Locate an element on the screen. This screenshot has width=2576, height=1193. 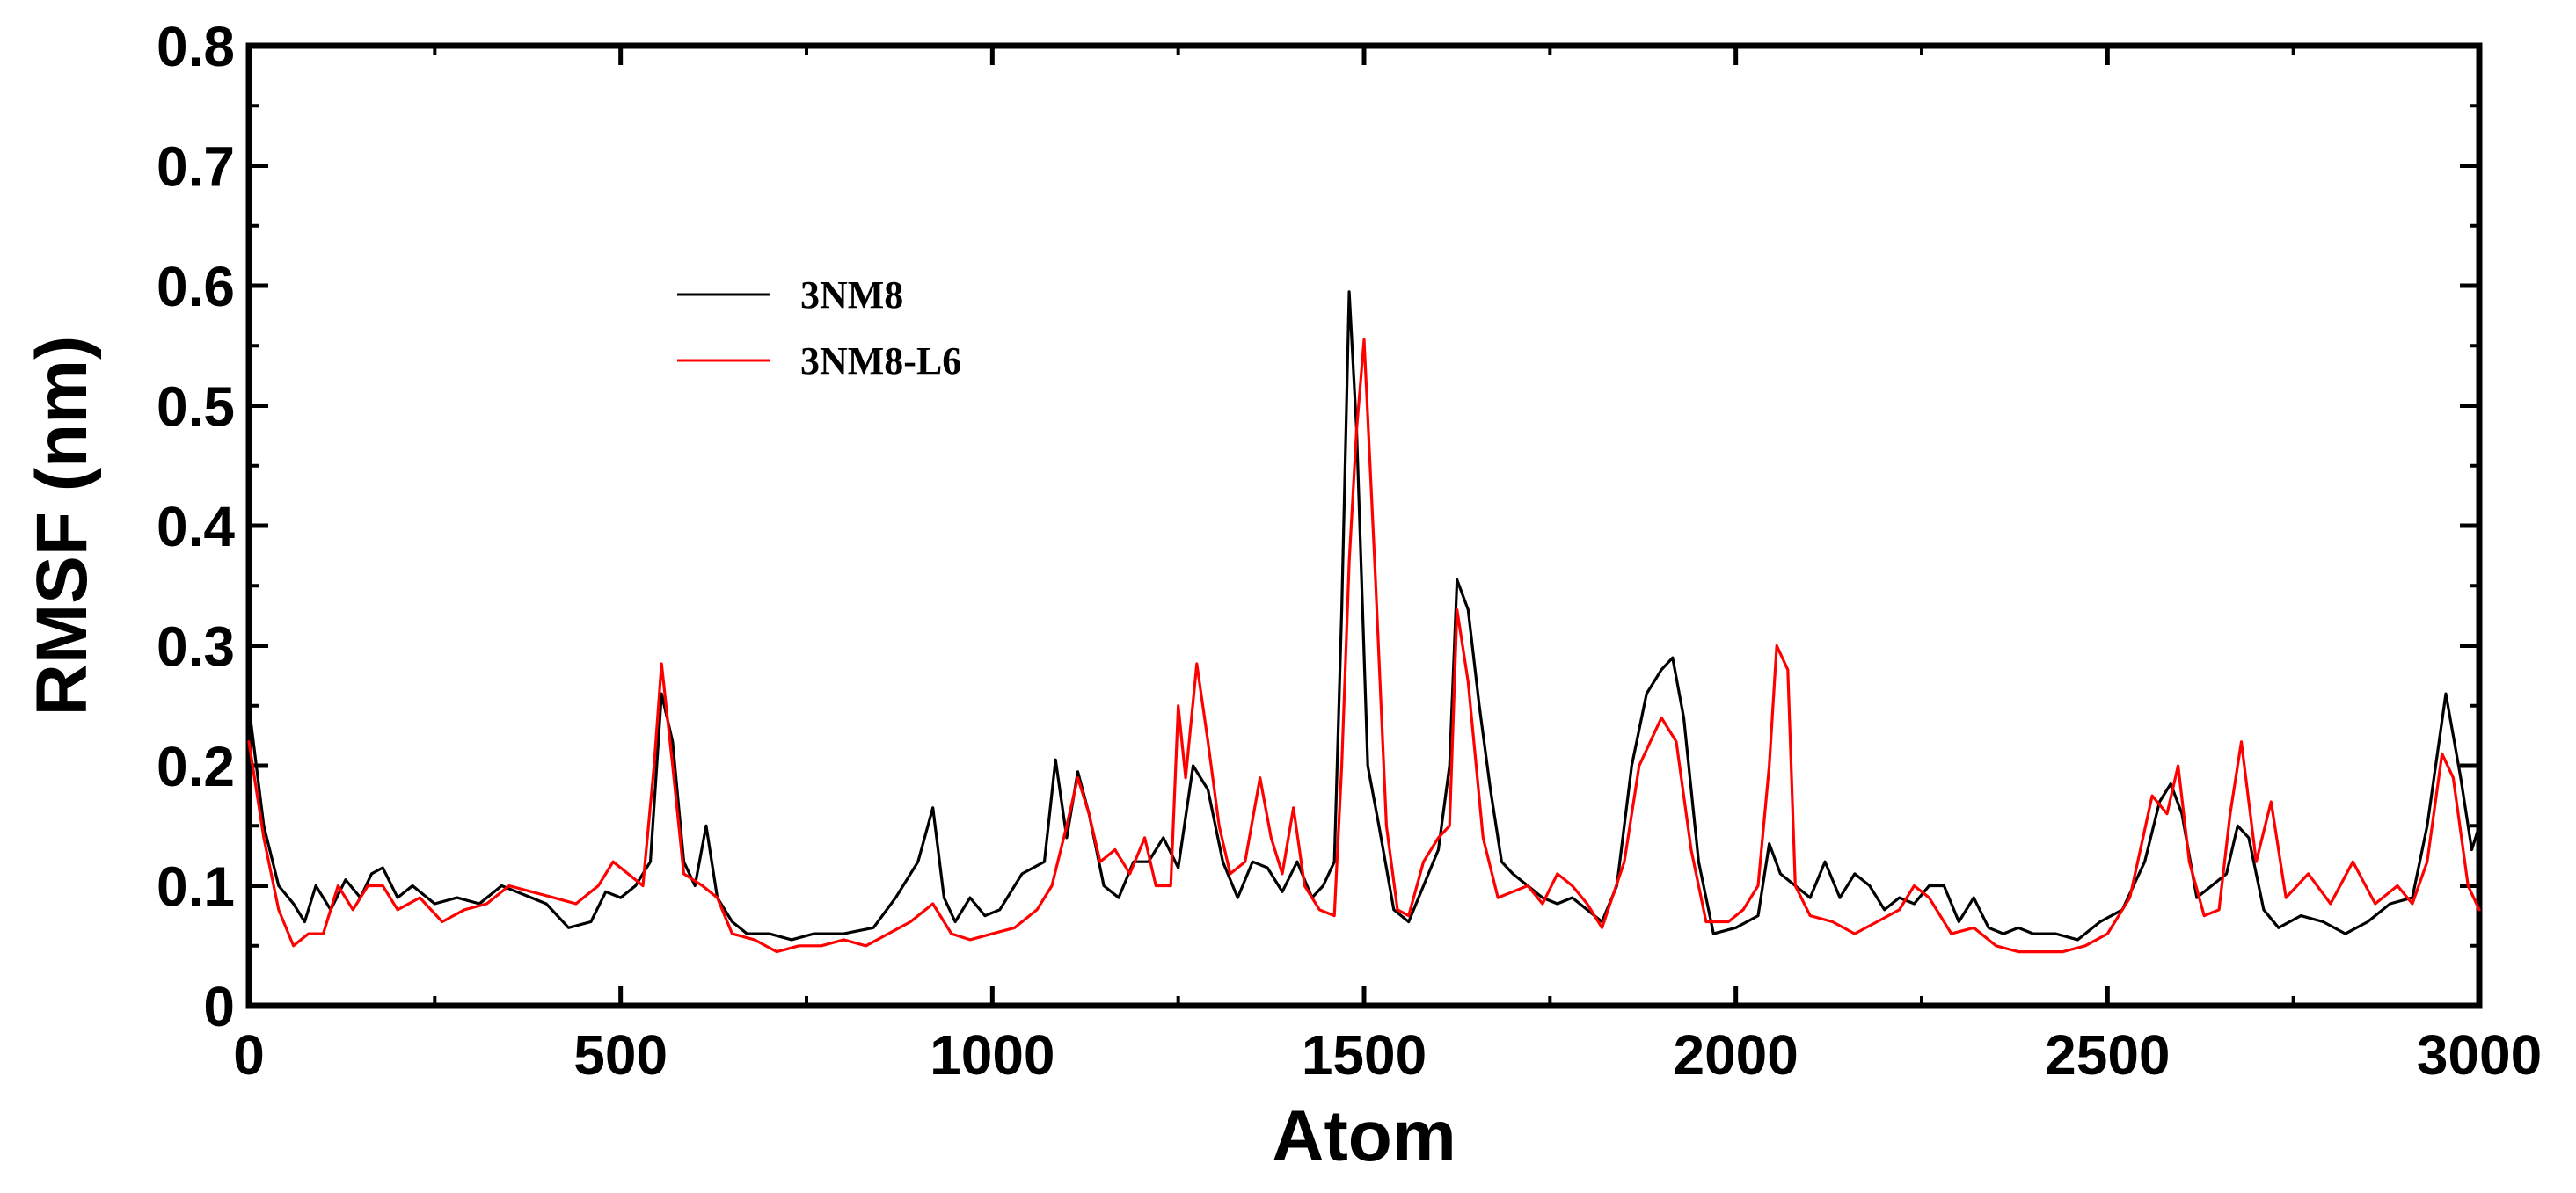
y-tick-label: 0.5 is located at coordinates (196, 407).